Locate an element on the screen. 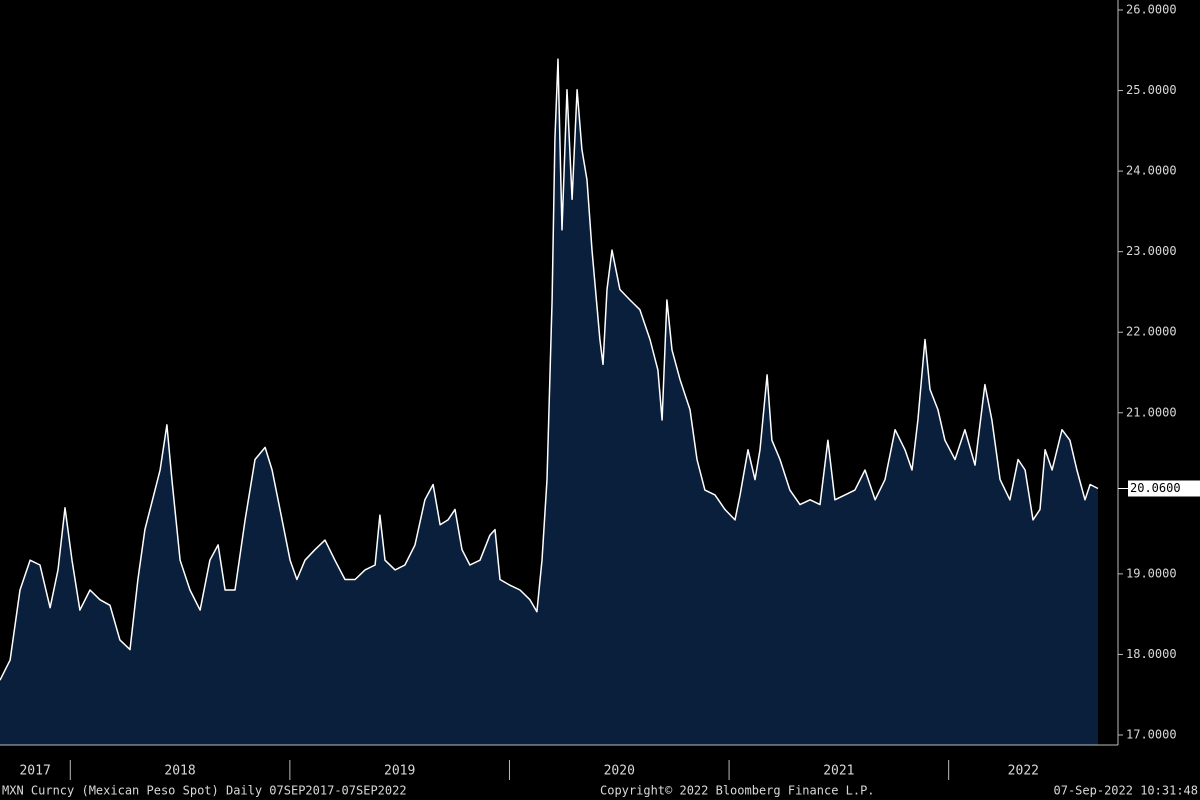 The image size is (1200, 800). y-tick-label: 22.0000 is located at coordinates (1151, 332).